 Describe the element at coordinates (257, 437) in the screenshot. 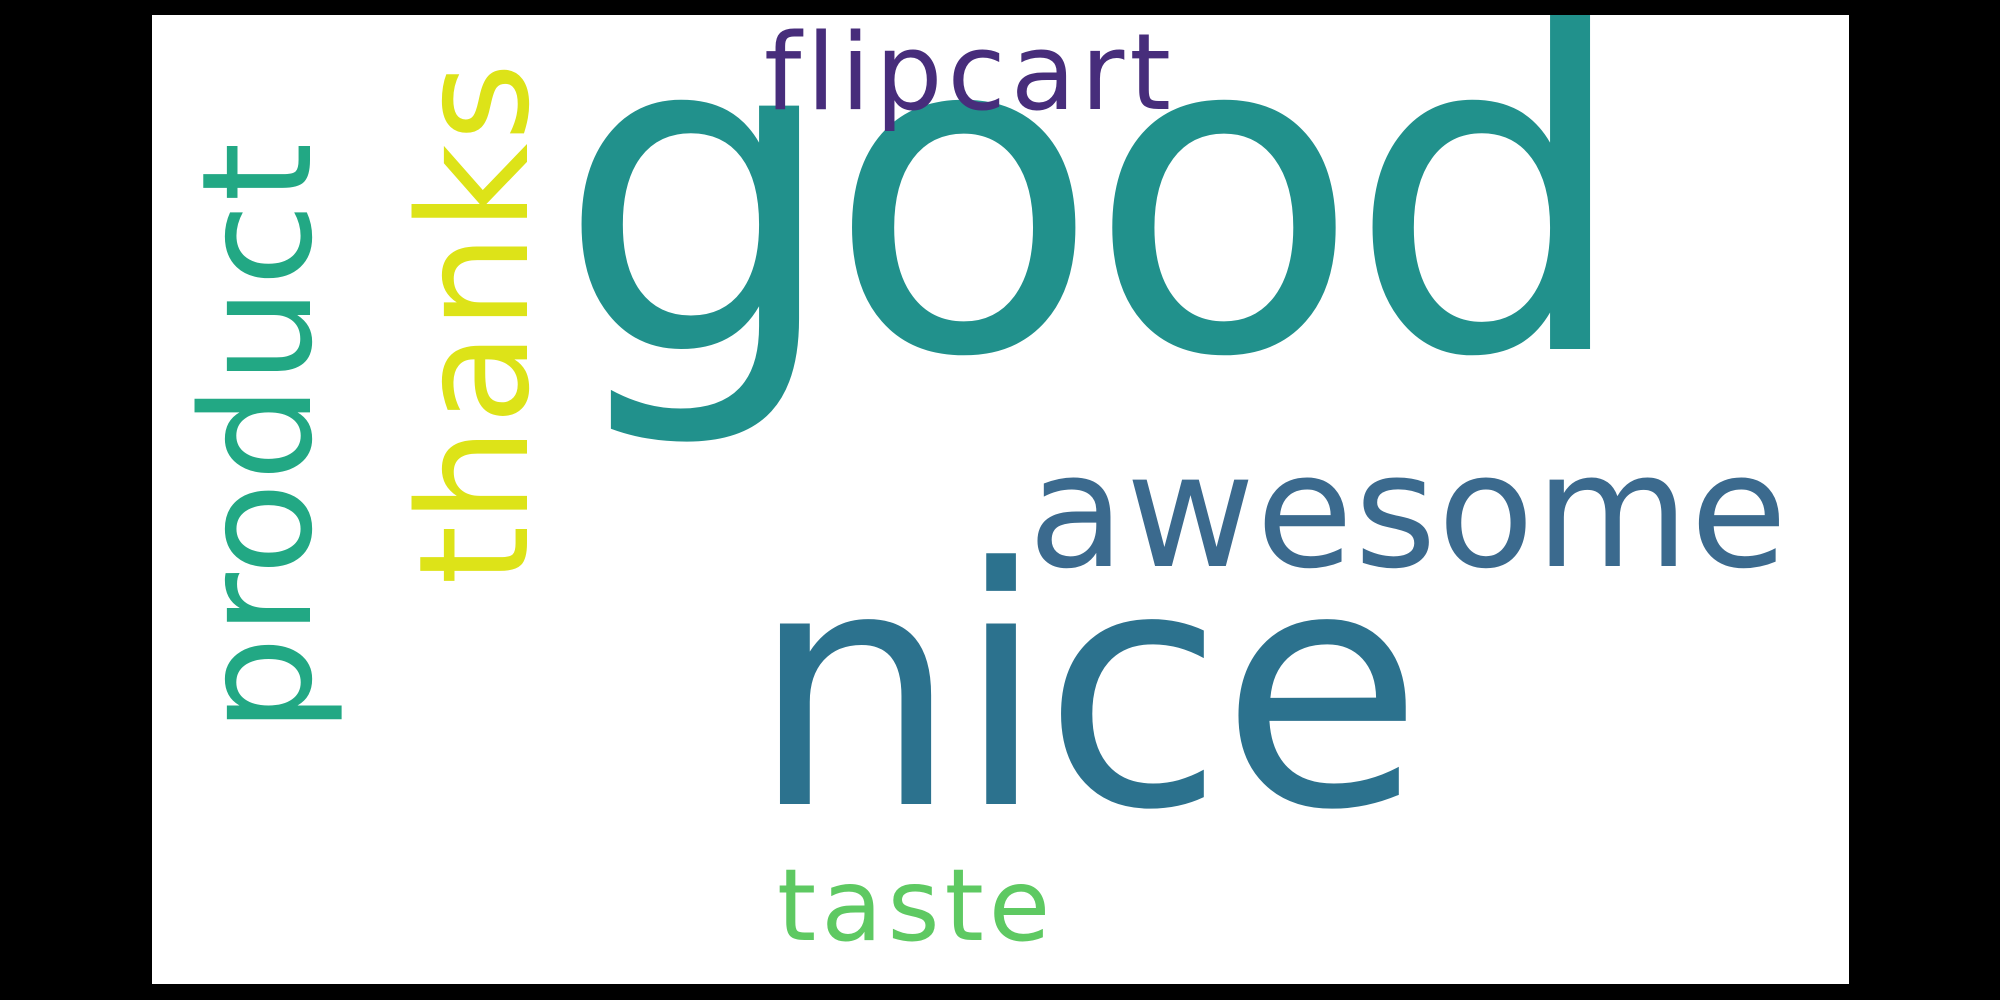

I see `word-product: product` at that location.